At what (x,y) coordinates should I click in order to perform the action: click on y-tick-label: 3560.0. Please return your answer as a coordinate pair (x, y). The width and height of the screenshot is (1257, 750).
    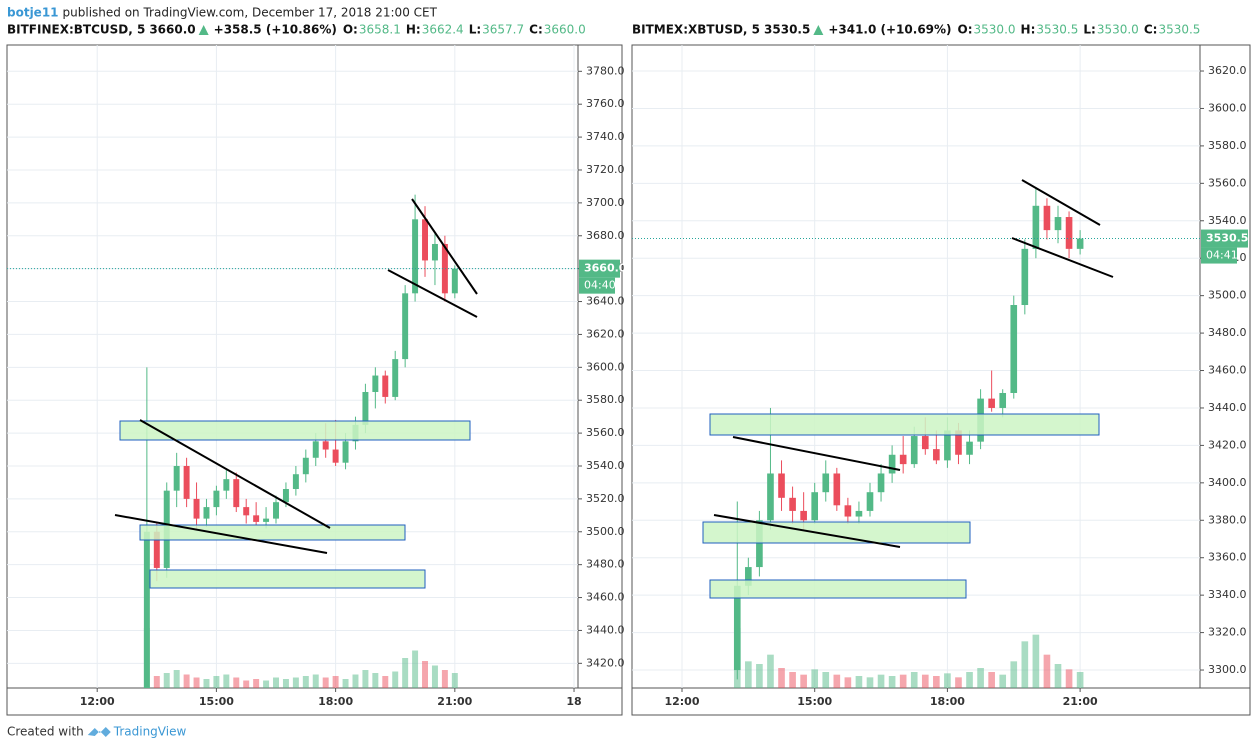
    Looking at the image, I should click on (1227, 182).